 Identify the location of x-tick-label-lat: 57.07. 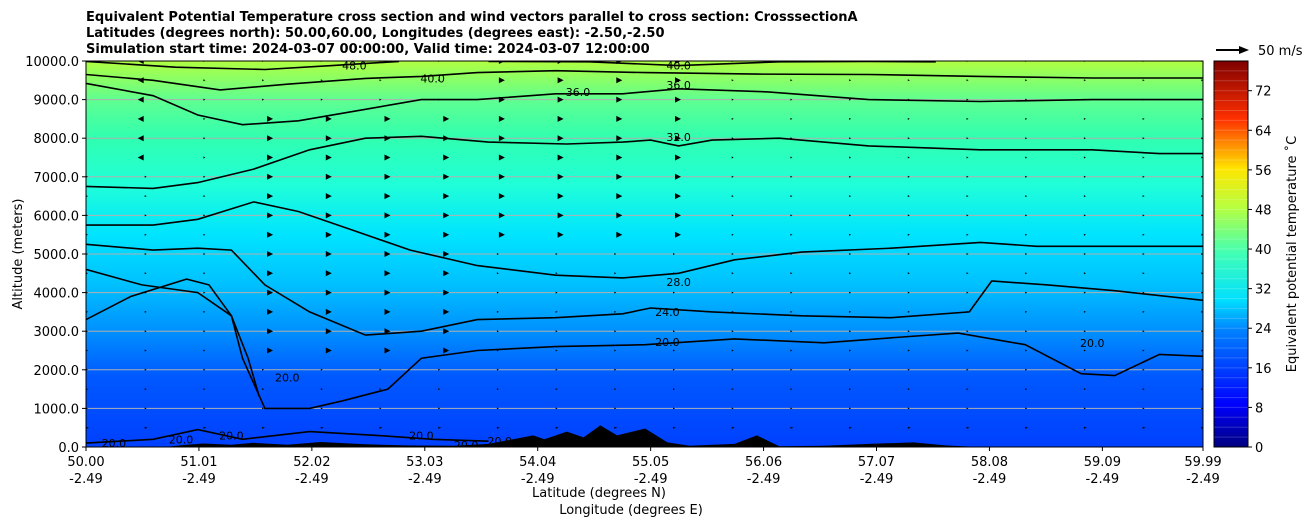
(876, 462).